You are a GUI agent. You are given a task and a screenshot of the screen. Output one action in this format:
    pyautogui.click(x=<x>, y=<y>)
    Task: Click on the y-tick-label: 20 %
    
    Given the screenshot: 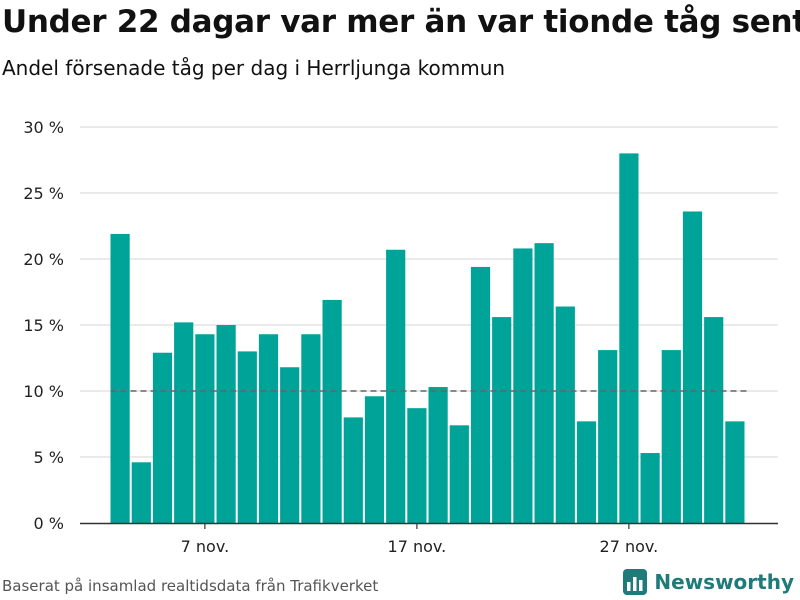 What is the action you would take?
    pyautogui.click(x=43, y=259)
    